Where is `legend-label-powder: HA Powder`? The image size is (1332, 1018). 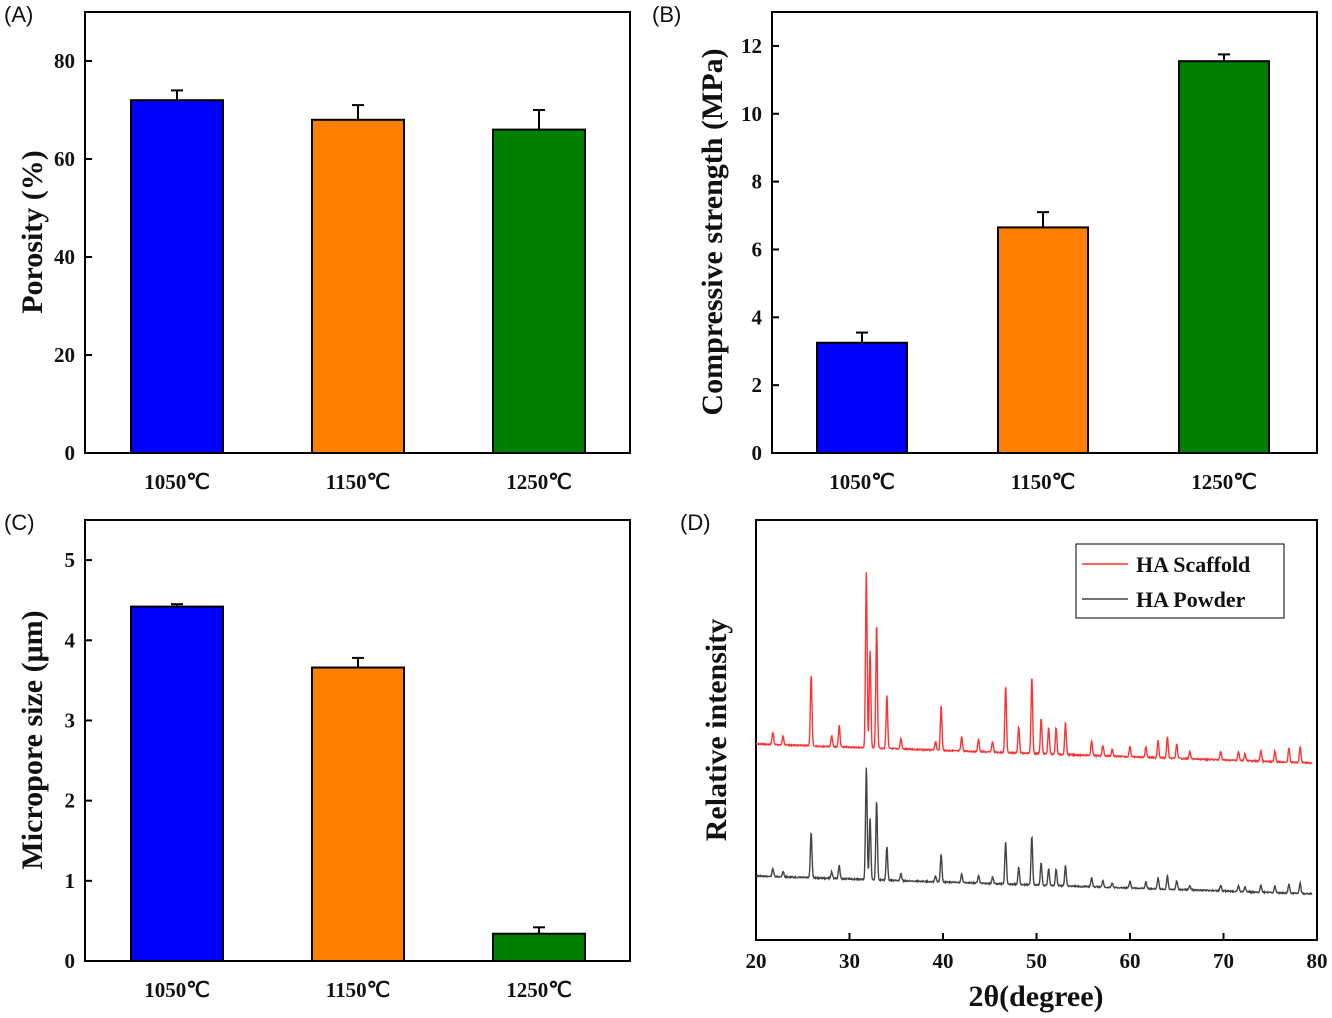 legend-label-powder: HA Powder is located at coordinates (1191, 599).